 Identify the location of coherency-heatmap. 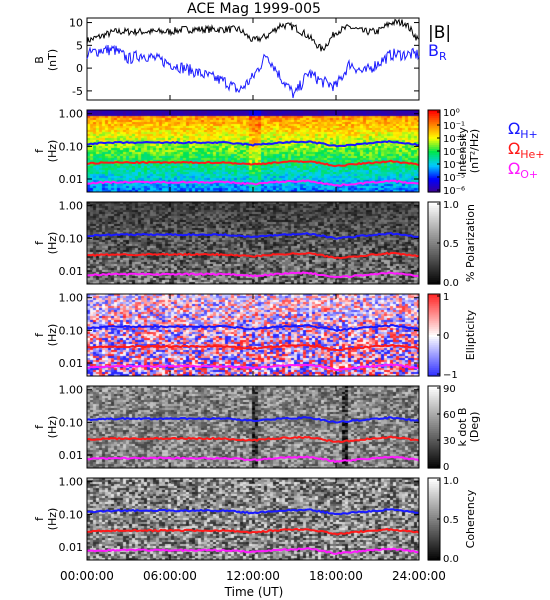
(253, 519).